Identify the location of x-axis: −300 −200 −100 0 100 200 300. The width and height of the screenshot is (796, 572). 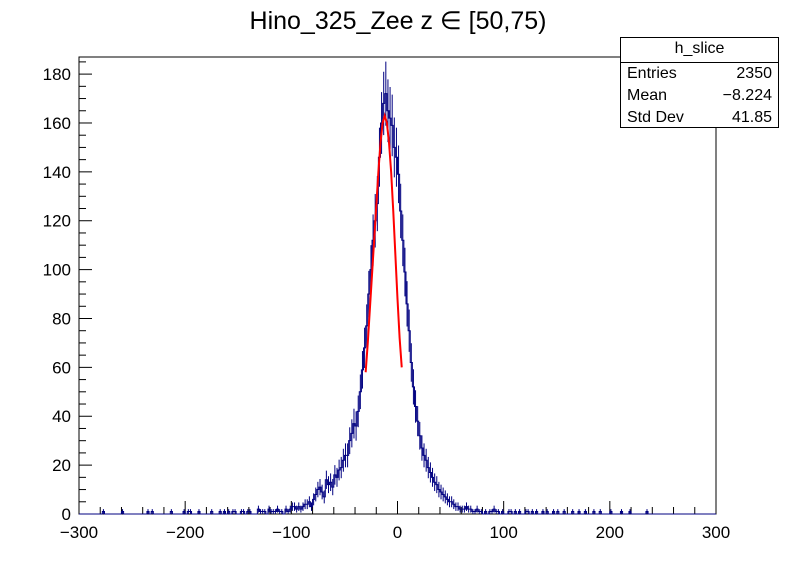
(395, 521).